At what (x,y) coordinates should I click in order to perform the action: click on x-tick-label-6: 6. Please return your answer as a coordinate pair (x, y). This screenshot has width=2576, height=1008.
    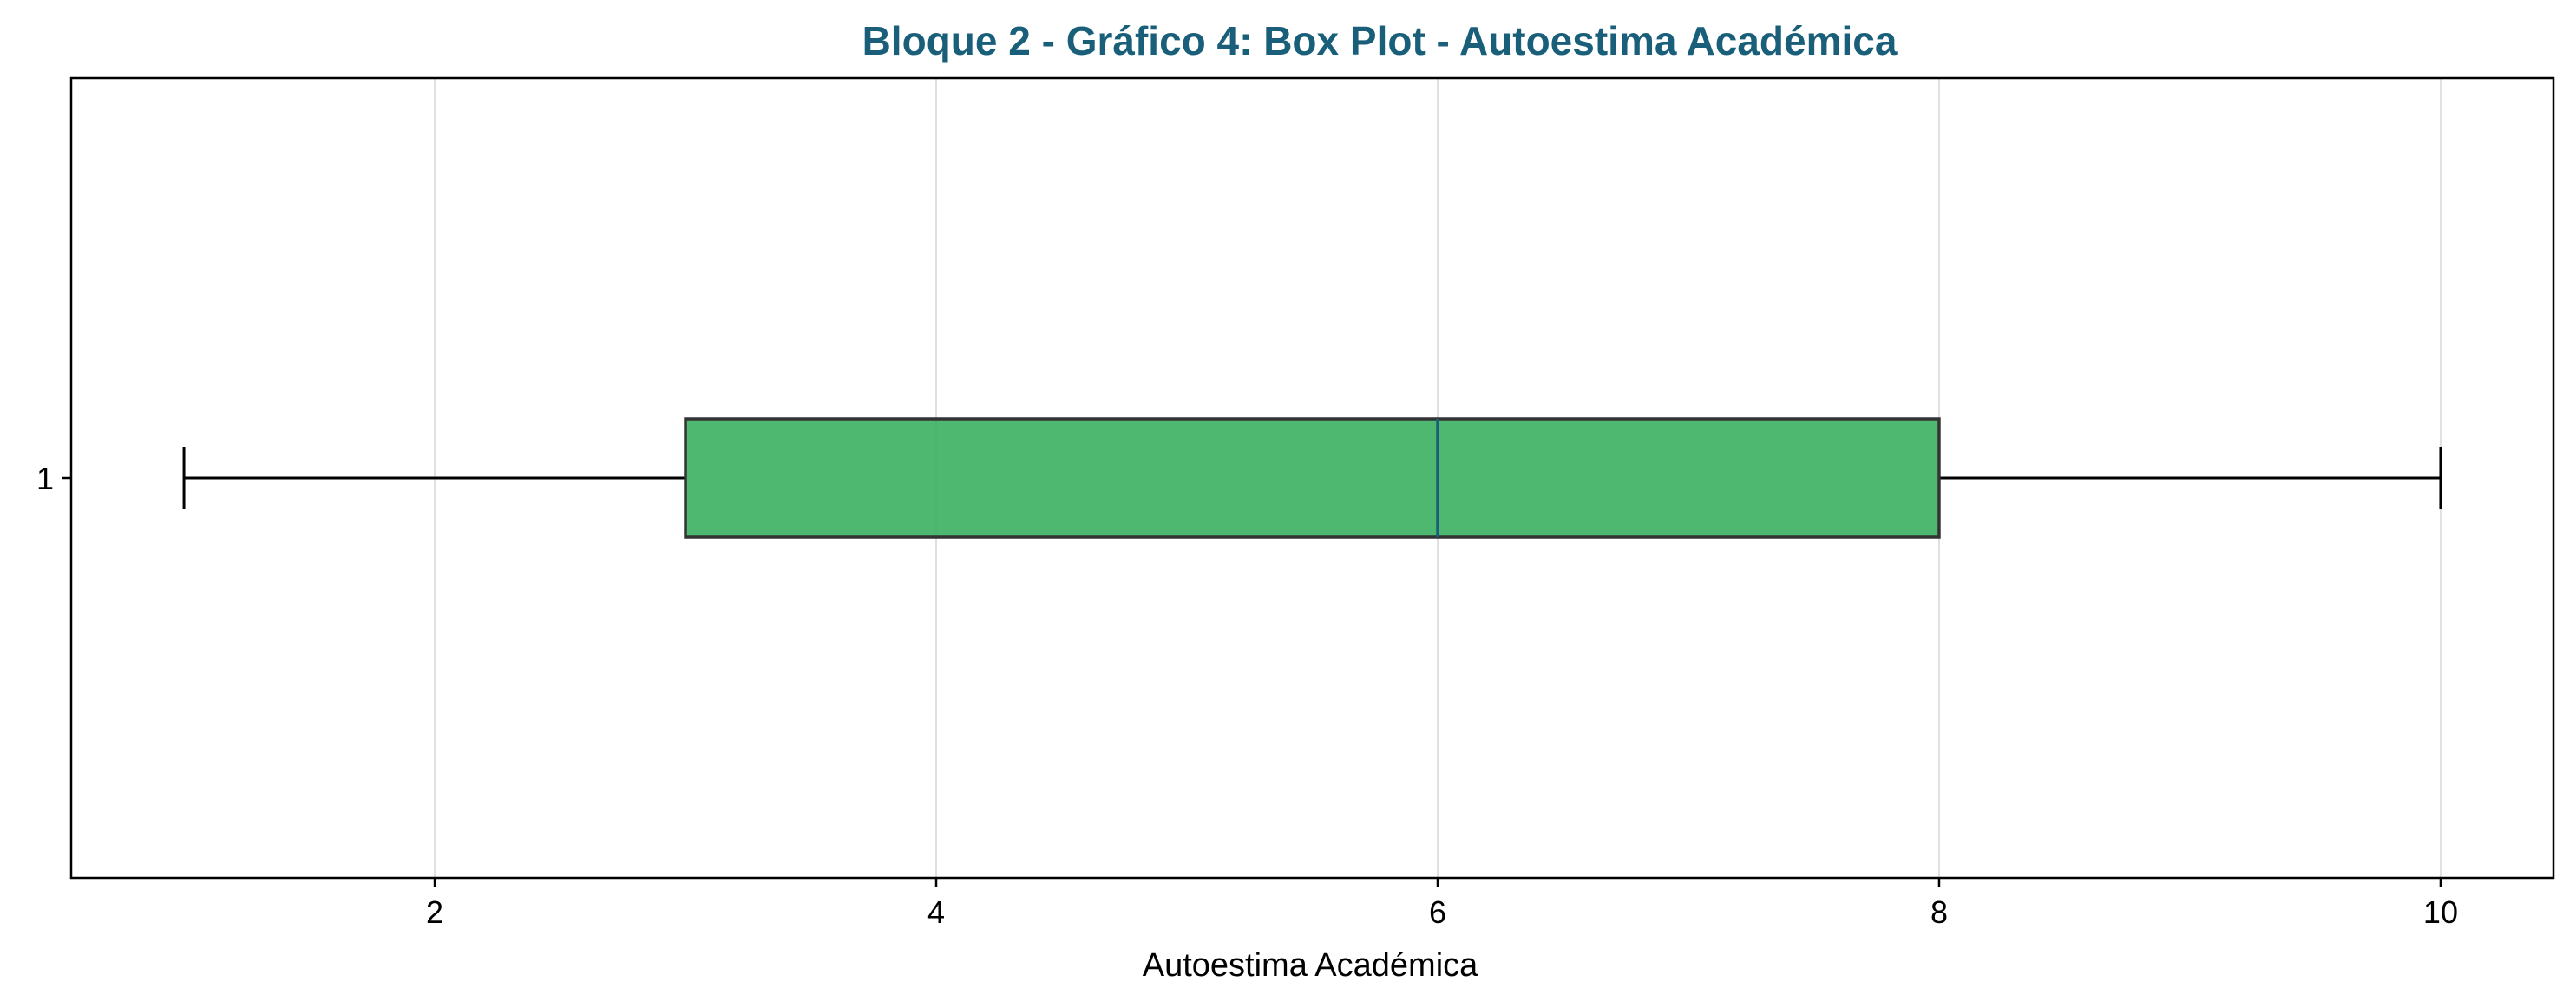
    Looking at the image, I should click on (1437, 912).